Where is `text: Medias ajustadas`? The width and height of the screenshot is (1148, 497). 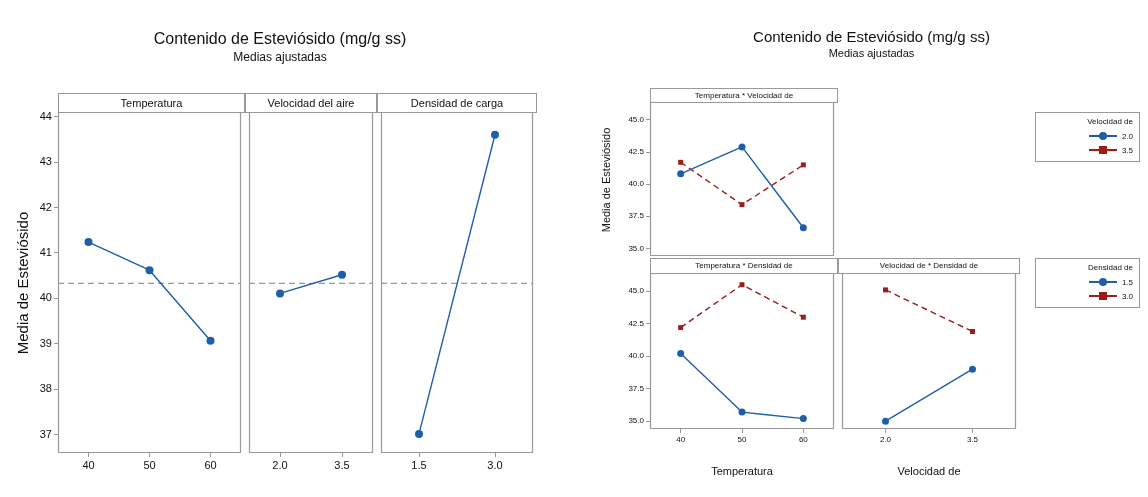 text: Medias ajustadas is located at coordinates (871, 53).